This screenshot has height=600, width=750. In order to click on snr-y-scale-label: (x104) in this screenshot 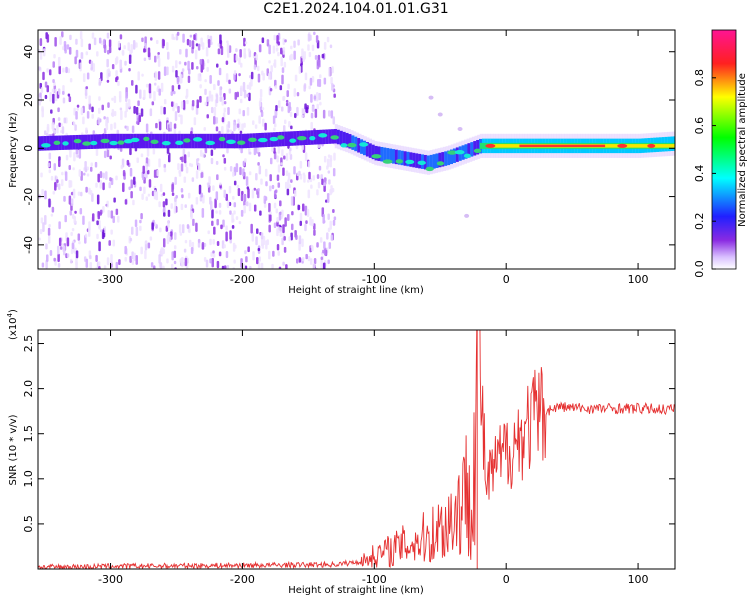, I will do `click(12, 324)`.